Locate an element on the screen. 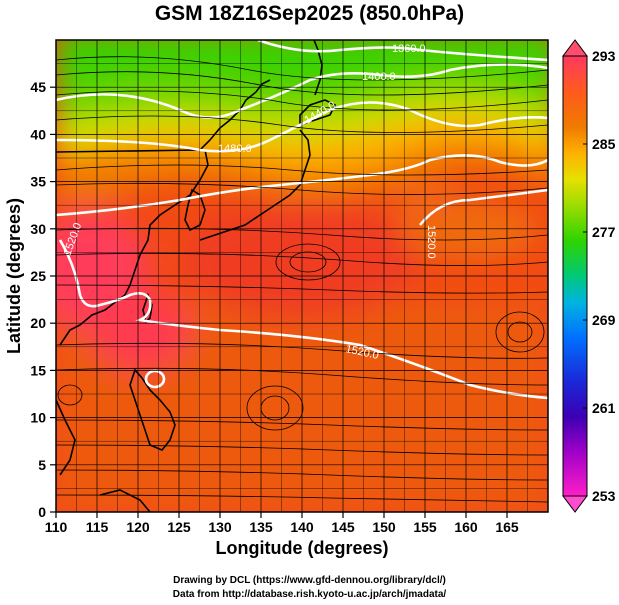 The height and width of the screenshot is (605, 619). x-tick-label: 145 is located at coordinates (343, 527).